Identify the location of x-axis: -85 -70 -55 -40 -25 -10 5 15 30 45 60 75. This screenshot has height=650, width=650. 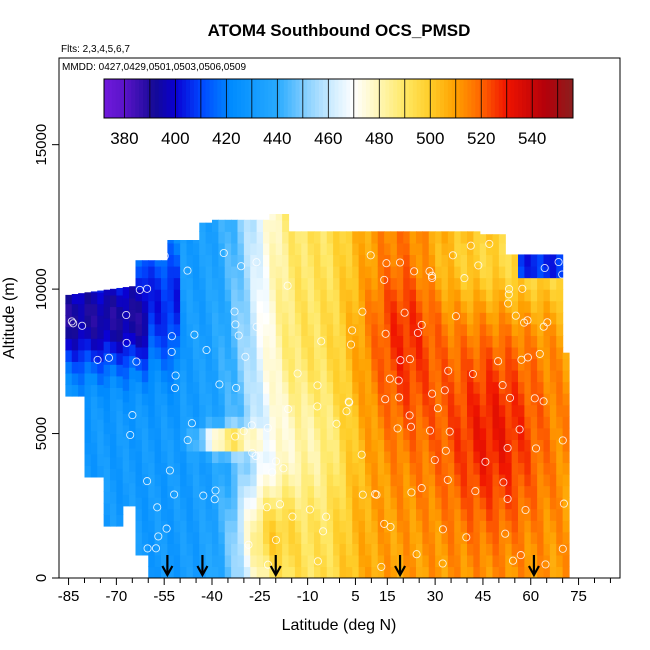
(334, 591).